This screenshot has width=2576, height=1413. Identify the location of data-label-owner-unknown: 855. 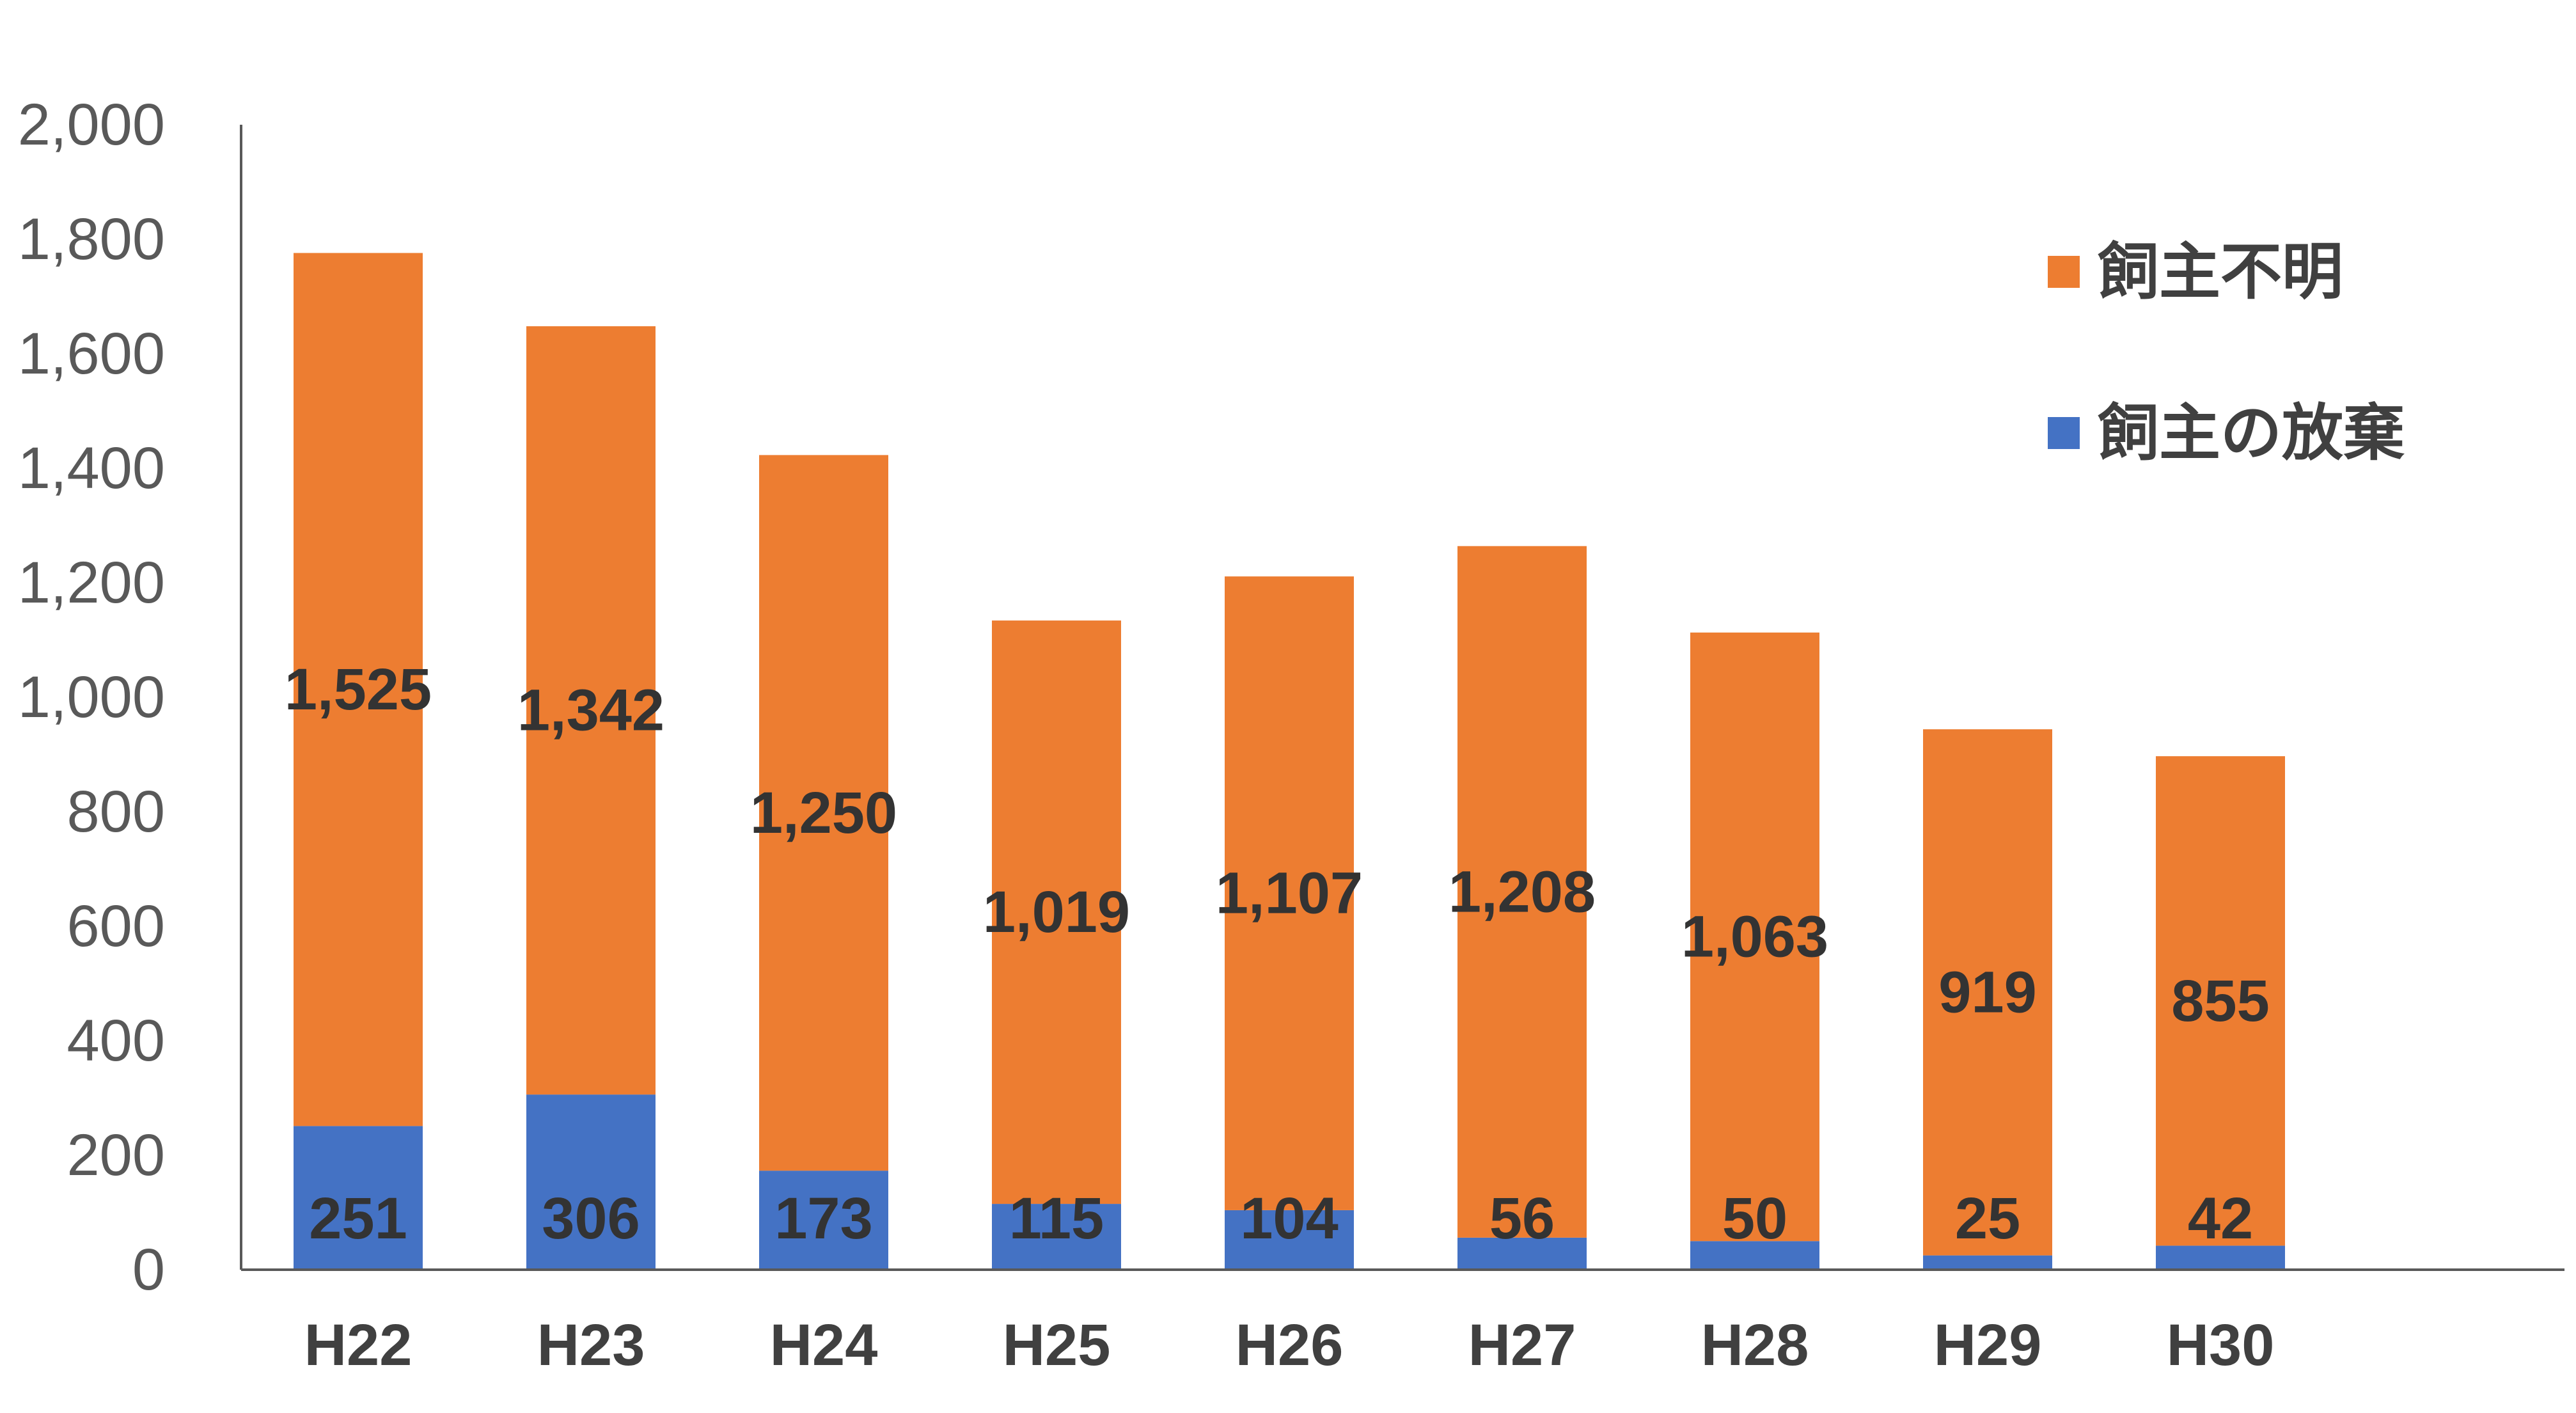
(2220, 1001).